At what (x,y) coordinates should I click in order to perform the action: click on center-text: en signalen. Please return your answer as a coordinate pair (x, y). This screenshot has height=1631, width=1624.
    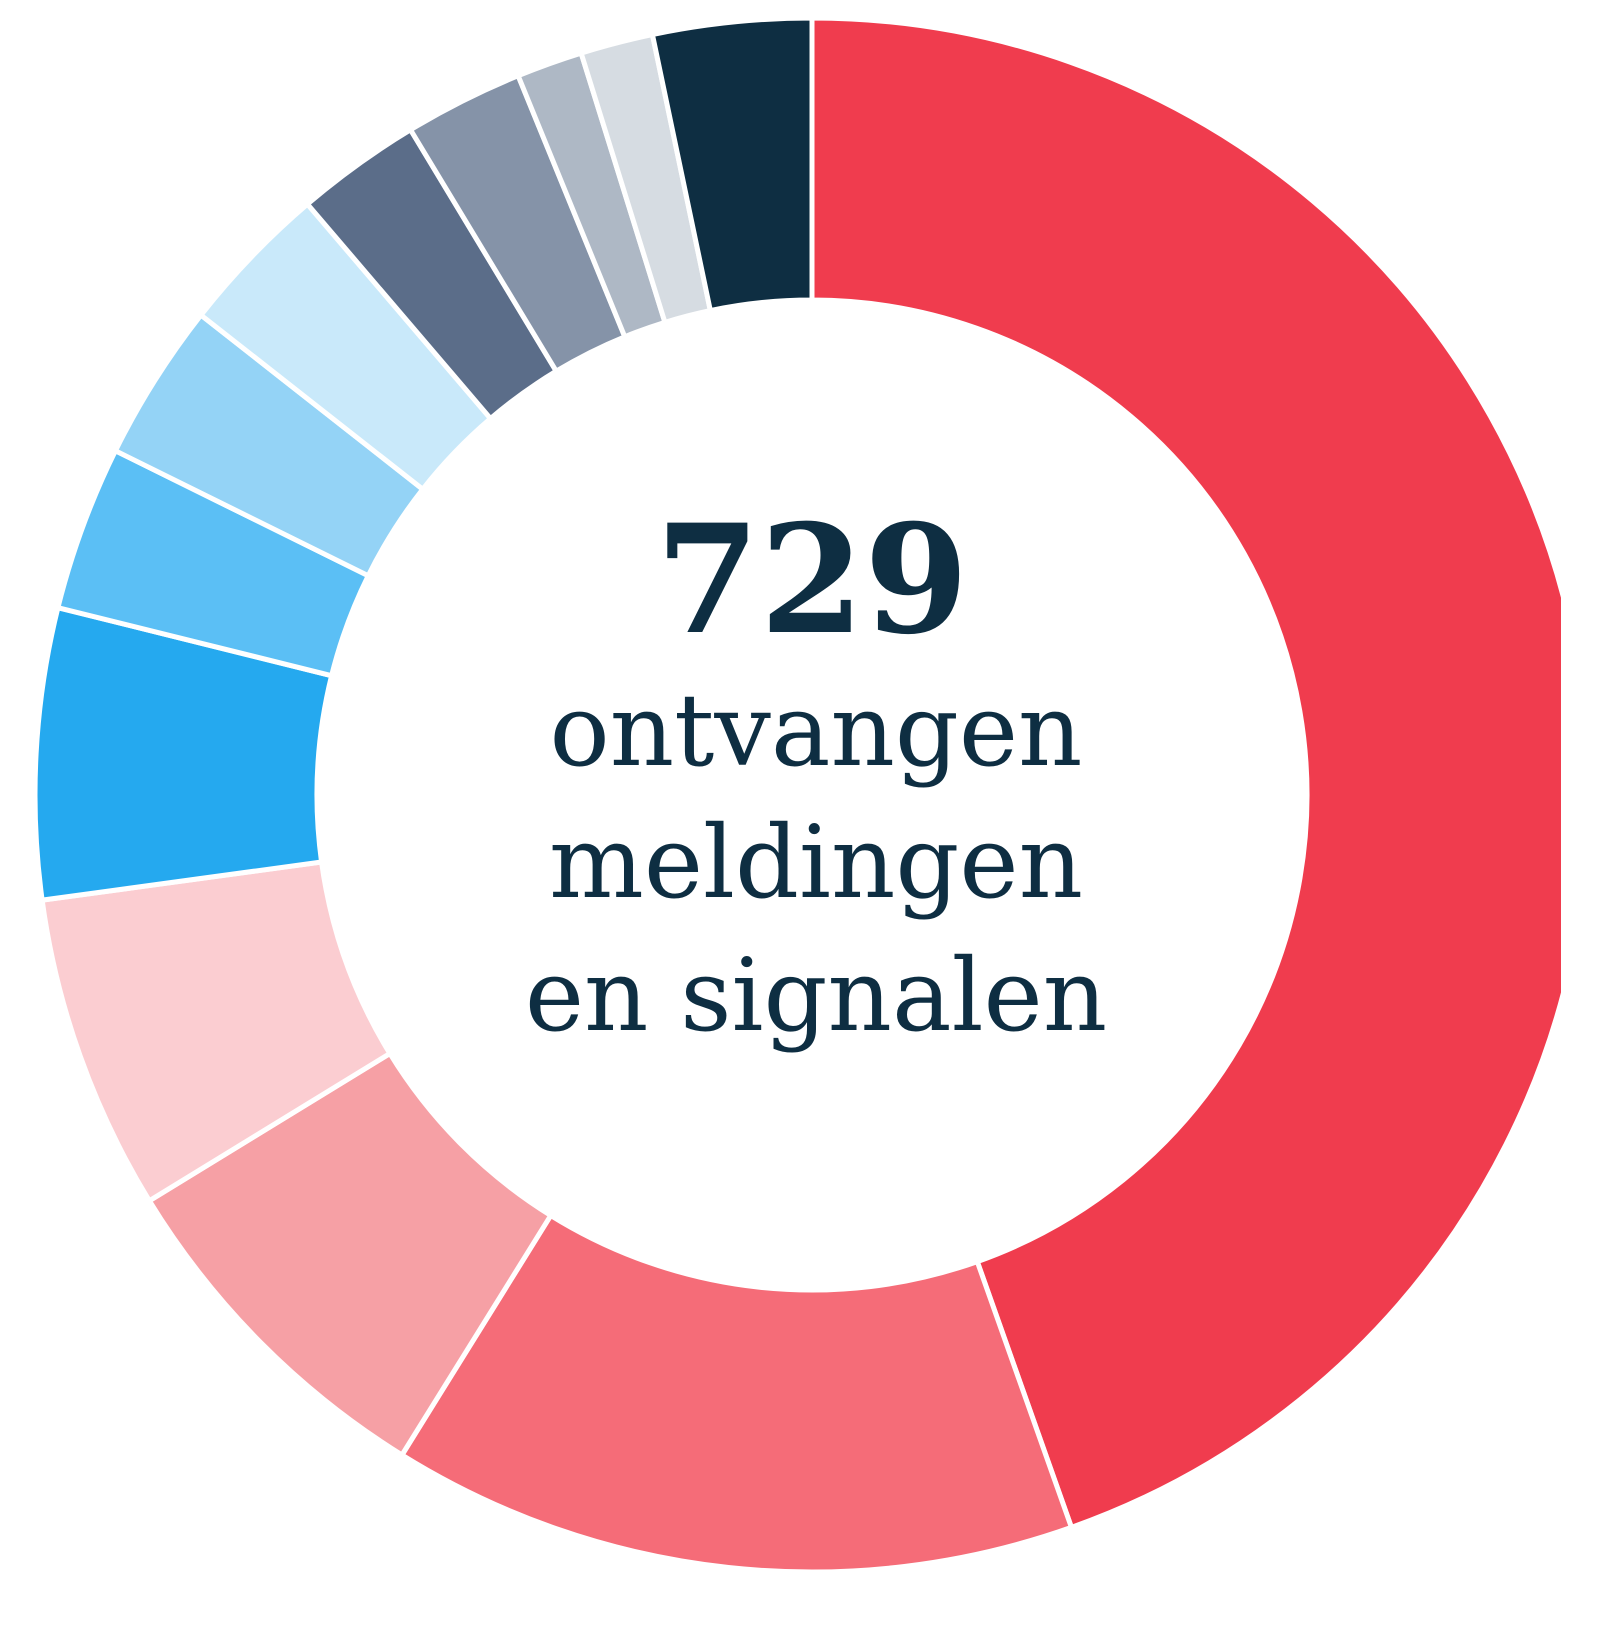
    Looking at the image, I should click on (816, 995).